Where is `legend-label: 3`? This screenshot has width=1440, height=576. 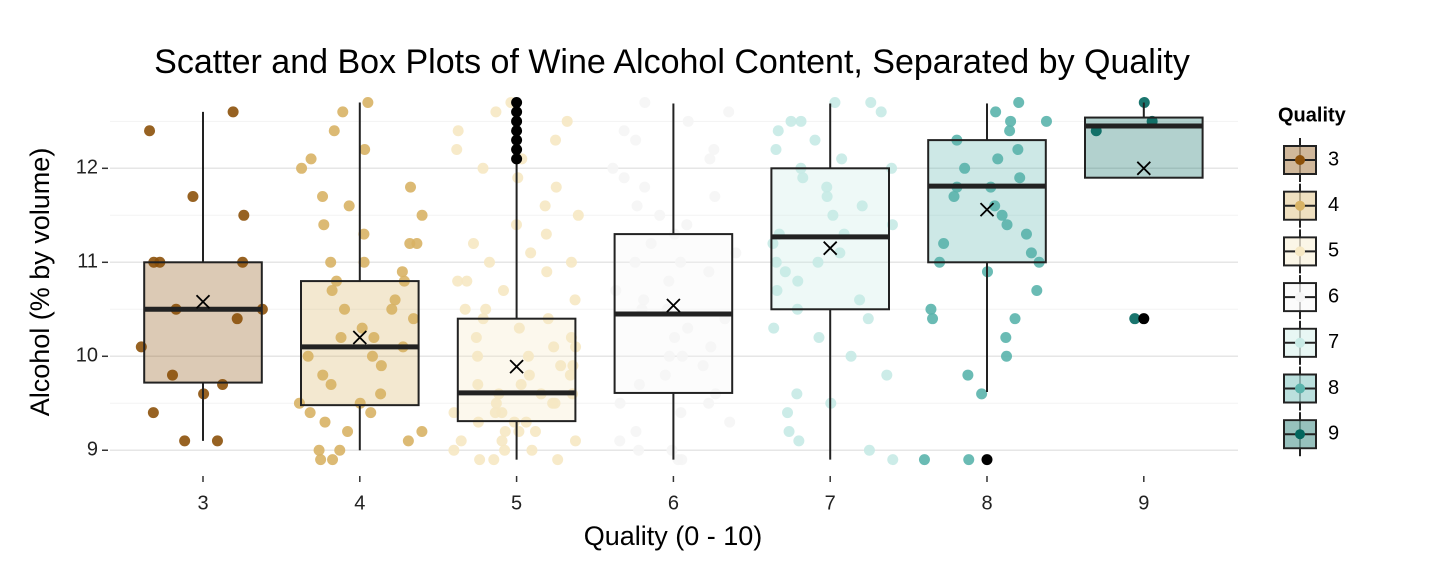 legend-label: 3 is located at coordinates (1333, 159).